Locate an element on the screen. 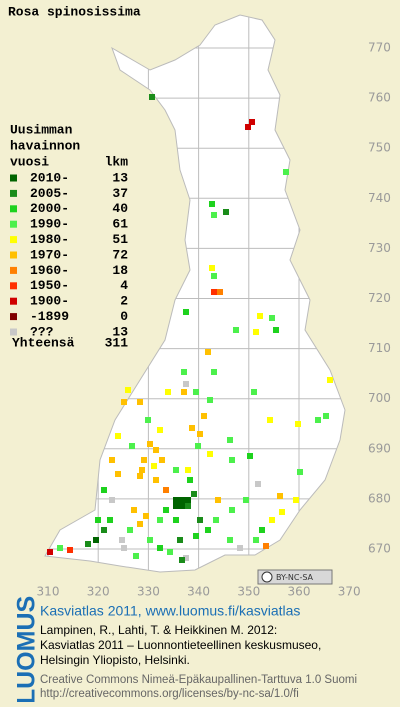  total-label: Yhteensä is located at coordinates (43, 342).